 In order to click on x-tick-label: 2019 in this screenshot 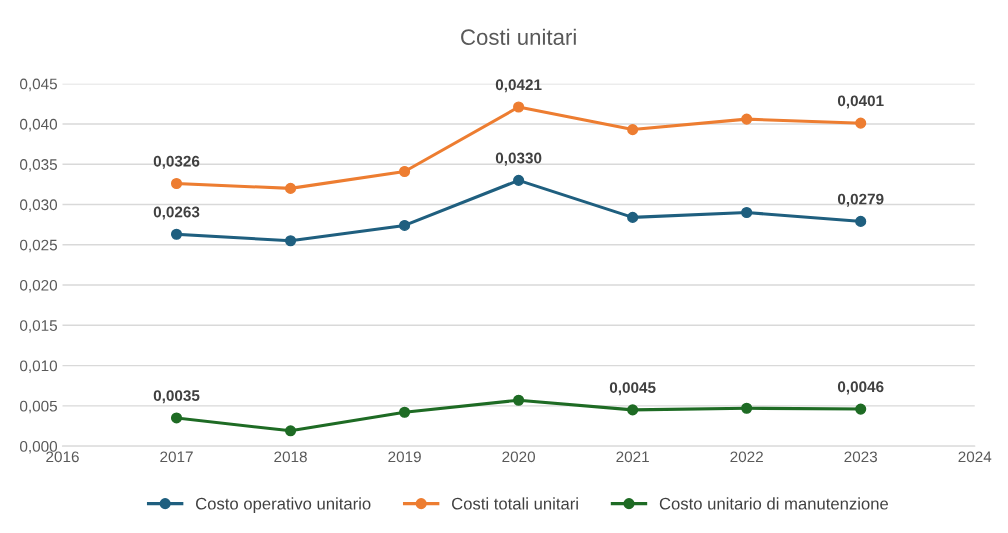, I will do `click(404, 457)`.